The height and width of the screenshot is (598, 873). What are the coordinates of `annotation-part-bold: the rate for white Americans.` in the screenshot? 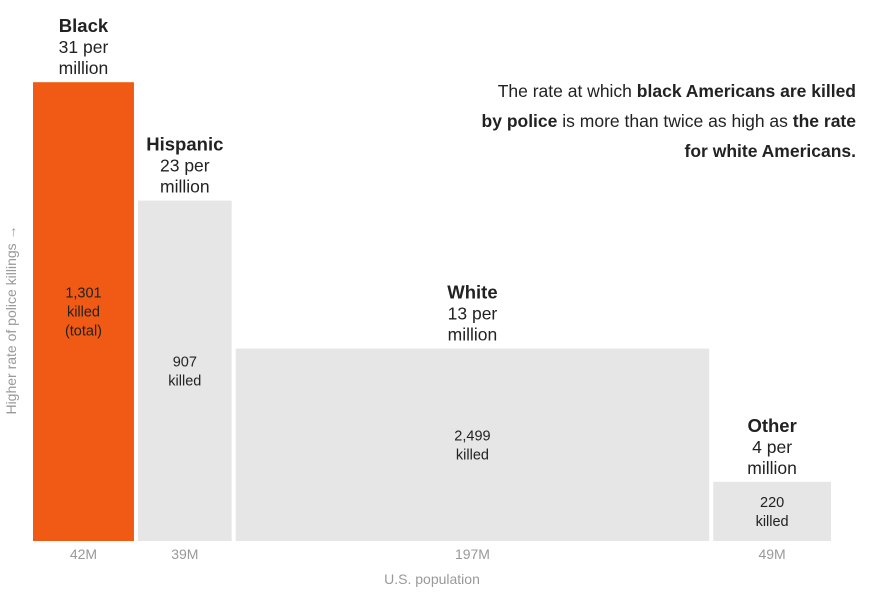 It's located at (770, 136).